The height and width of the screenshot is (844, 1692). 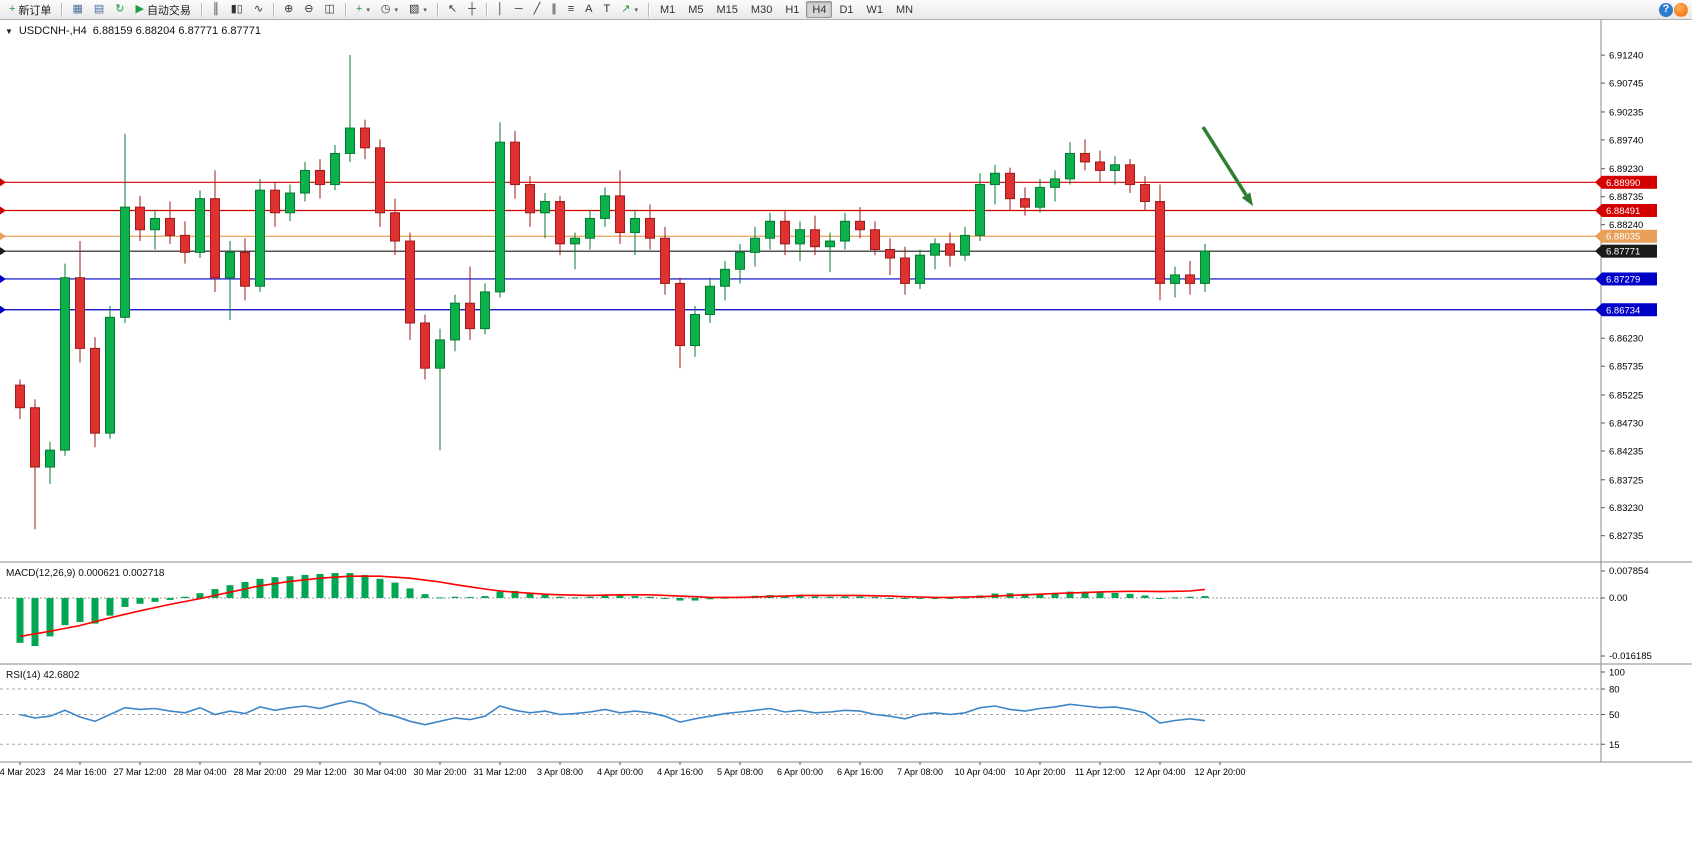 I want to click on arrows-button: ↗ ▾, so click(x=629, y=9).